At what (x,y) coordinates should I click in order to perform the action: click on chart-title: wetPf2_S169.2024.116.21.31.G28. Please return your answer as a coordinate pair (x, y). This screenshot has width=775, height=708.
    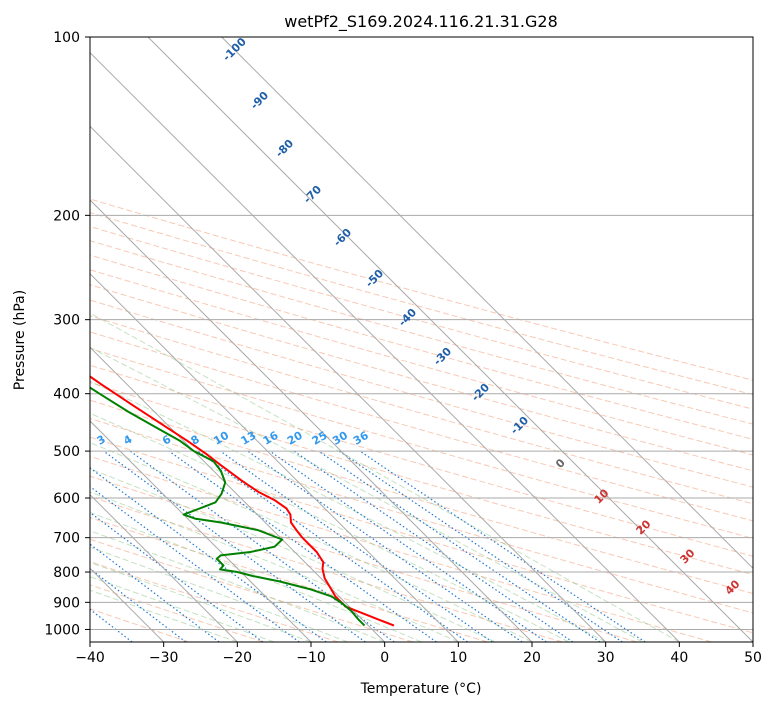
    Looking at the image, I should click on (421, 22).